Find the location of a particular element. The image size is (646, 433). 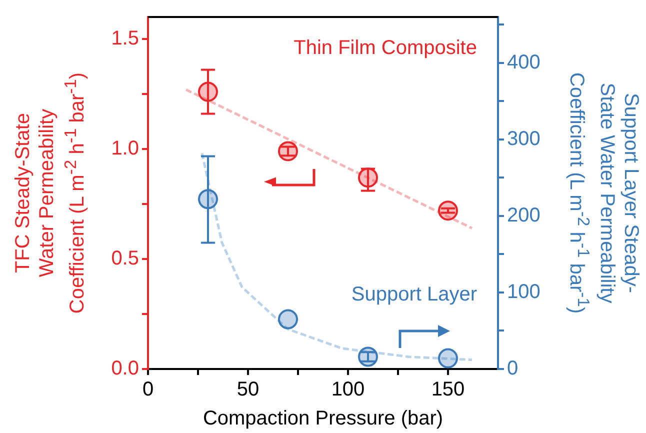

x-tick-label: 0 is located at coordinates (148, 389).